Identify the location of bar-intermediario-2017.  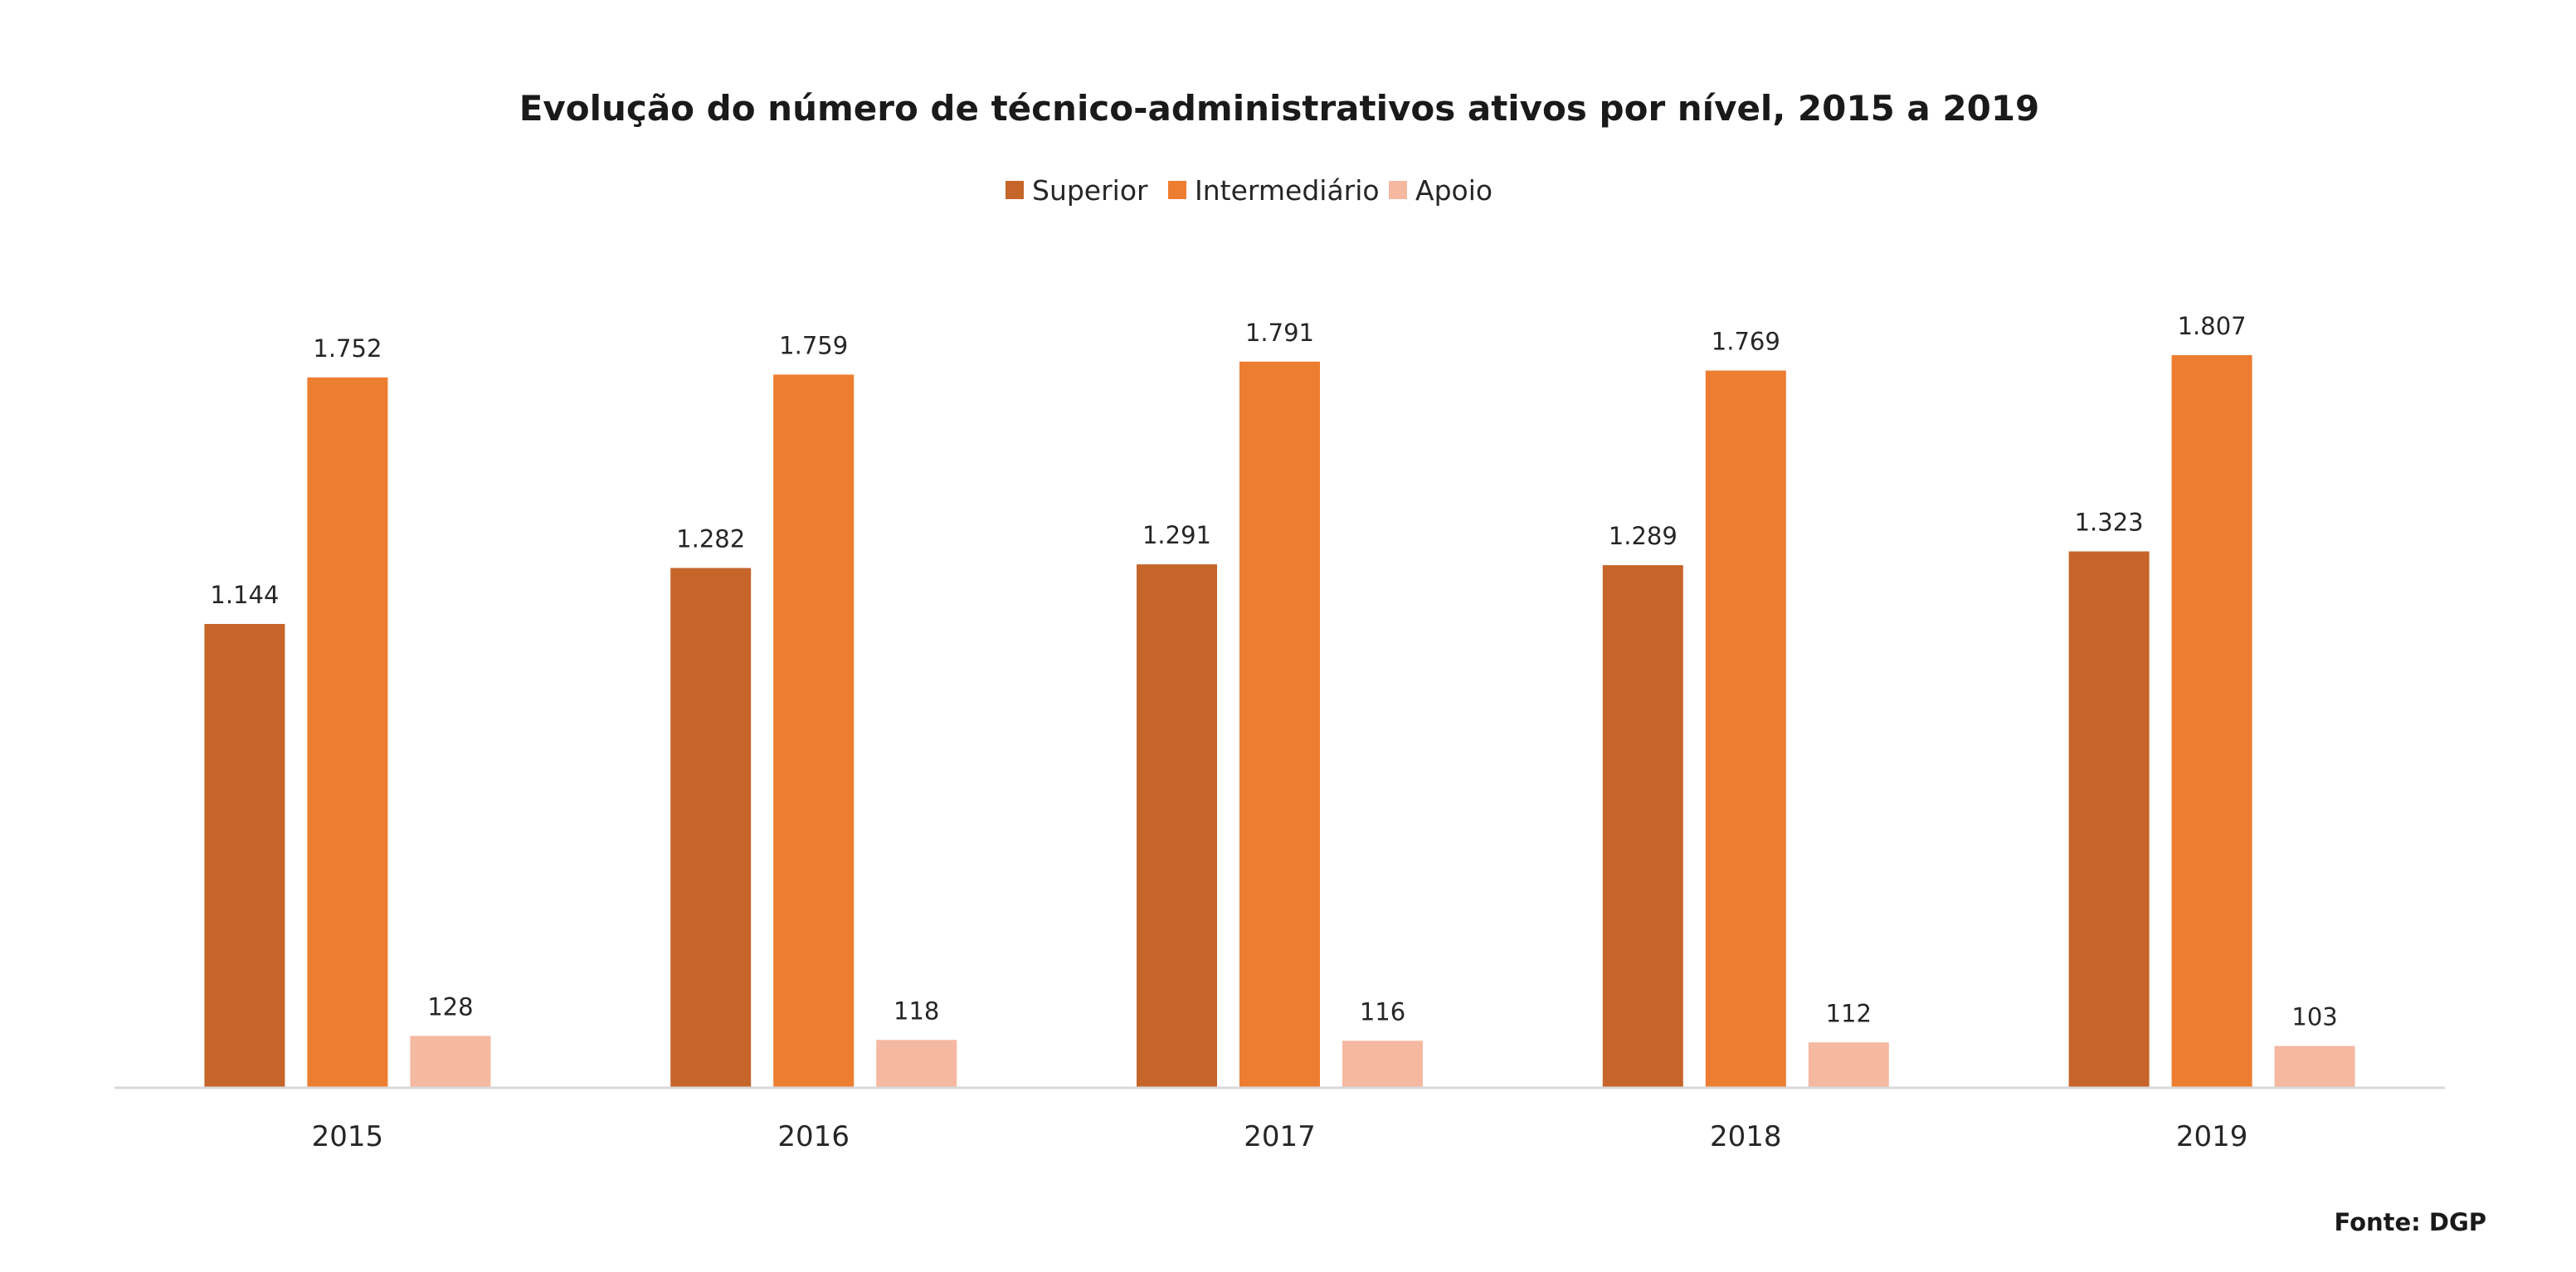
(1279, 724).